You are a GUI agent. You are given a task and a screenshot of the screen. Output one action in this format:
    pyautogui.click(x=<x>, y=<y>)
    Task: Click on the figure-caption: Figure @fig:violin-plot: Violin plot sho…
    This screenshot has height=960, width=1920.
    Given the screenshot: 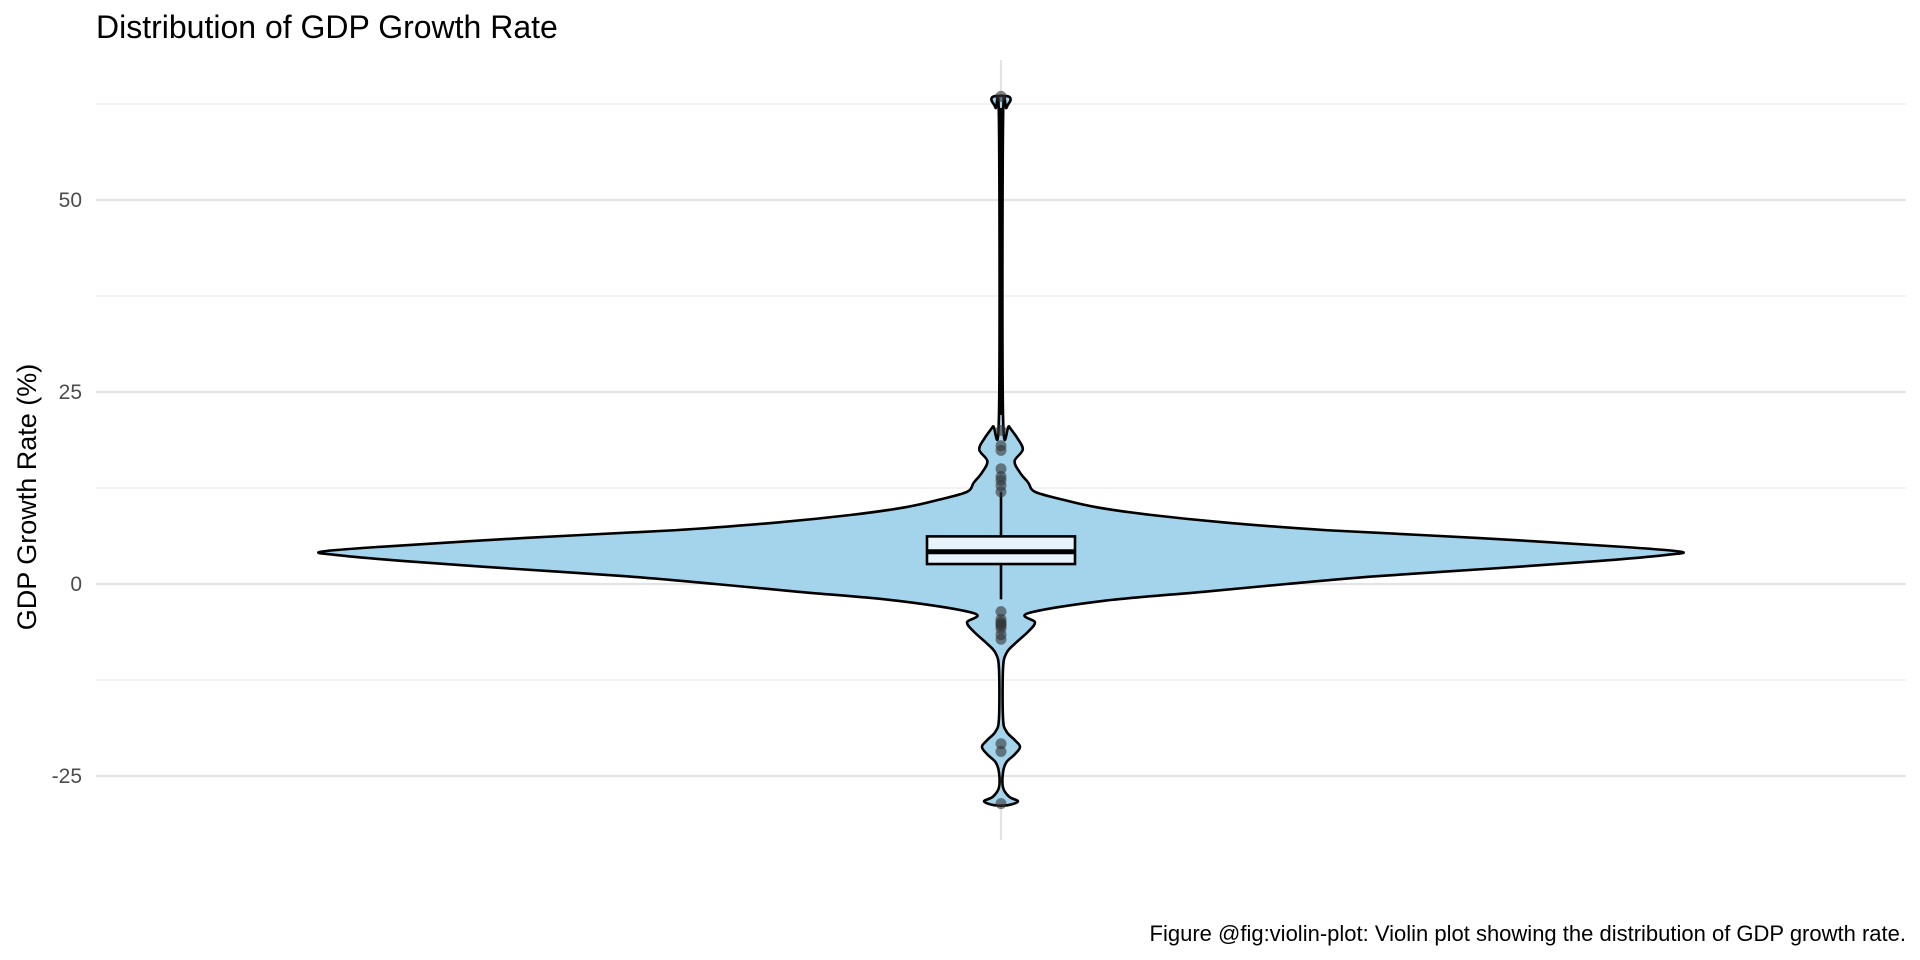 What is the action you would take?
    pyautogui.click(x=1528, y=933)
    